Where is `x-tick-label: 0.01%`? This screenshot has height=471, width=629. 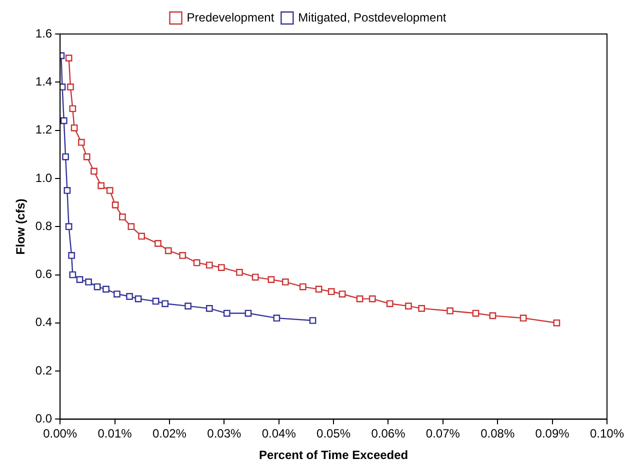
x-tick-label: 0.01% is located at coordinates (115, 433).